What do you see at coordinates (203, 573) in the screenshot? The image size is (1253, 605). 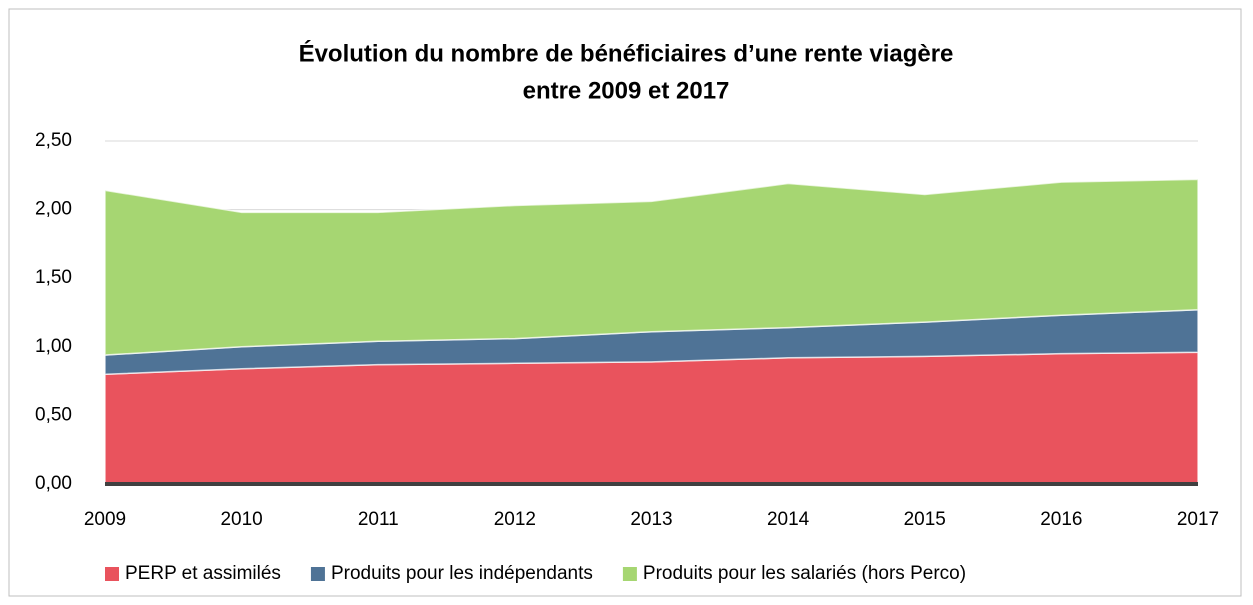 I see `legend-label: PERP et assimilés` at bounding box center [203, 573].